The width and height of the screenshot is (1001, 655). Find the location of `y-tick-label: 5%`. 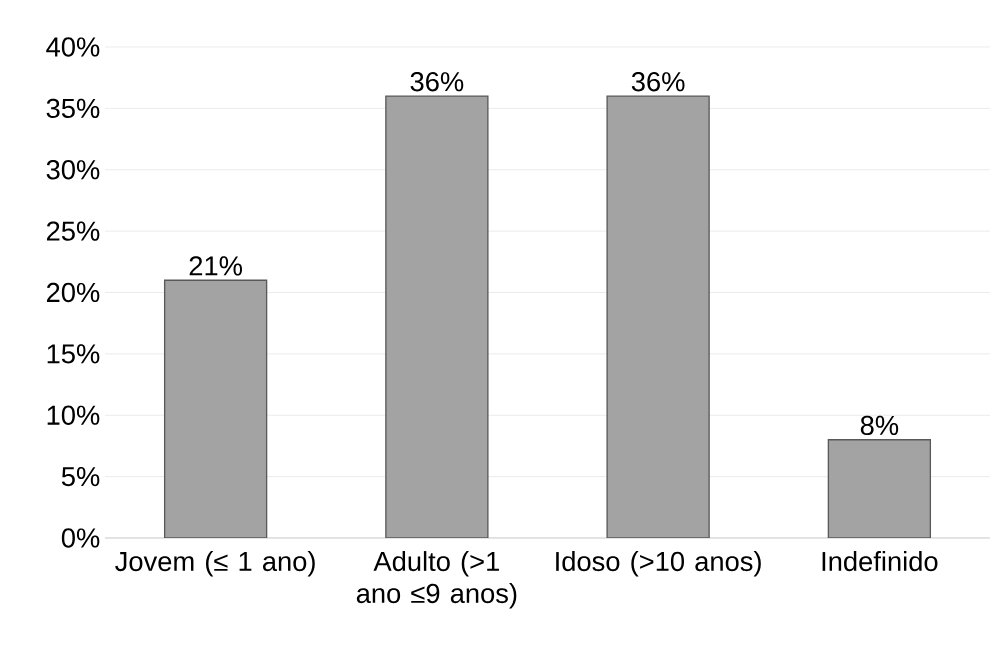

y-tick-label: 5% is located at coordinates (80, 476).